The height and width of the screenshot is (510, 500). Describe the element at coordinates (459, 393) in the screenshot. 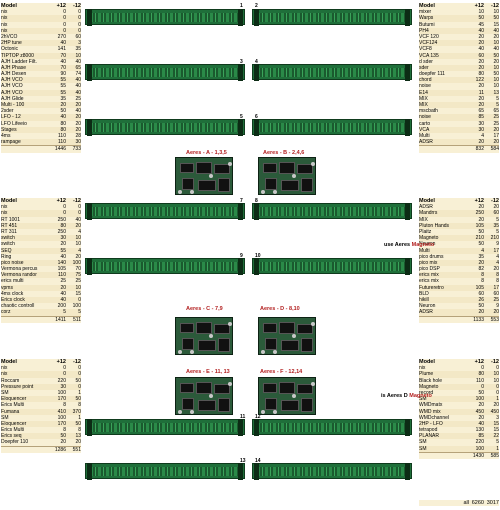

I see `table-row: record 50 0` at that location.